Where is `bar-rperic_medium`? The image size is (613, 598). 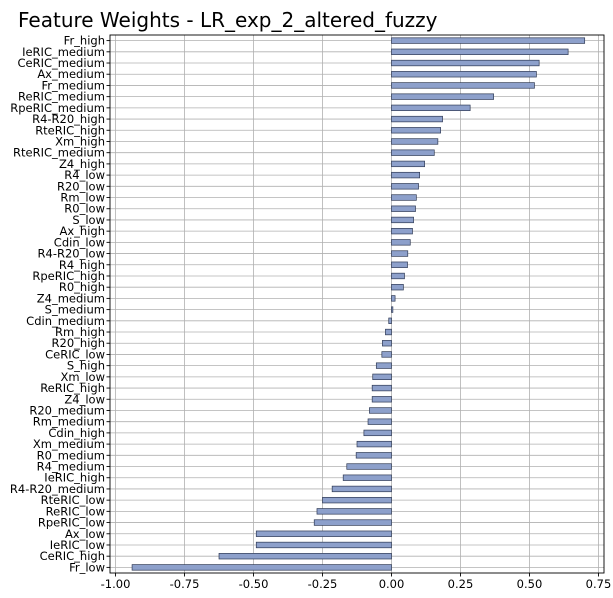
bar-rperic_medium is located at coordinates (431, 108).